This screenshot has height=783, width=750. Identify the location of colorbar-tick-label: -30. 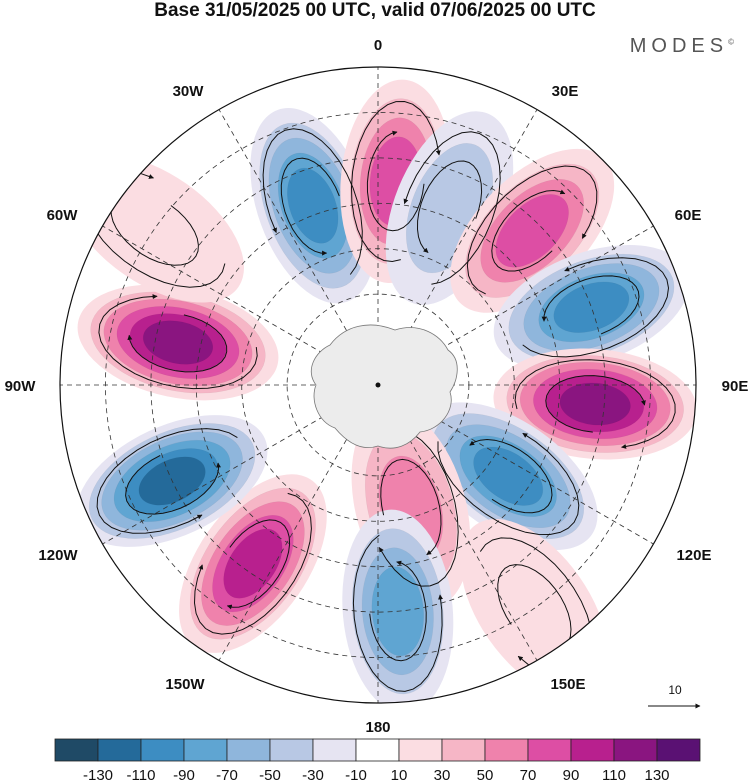
(313, 775).